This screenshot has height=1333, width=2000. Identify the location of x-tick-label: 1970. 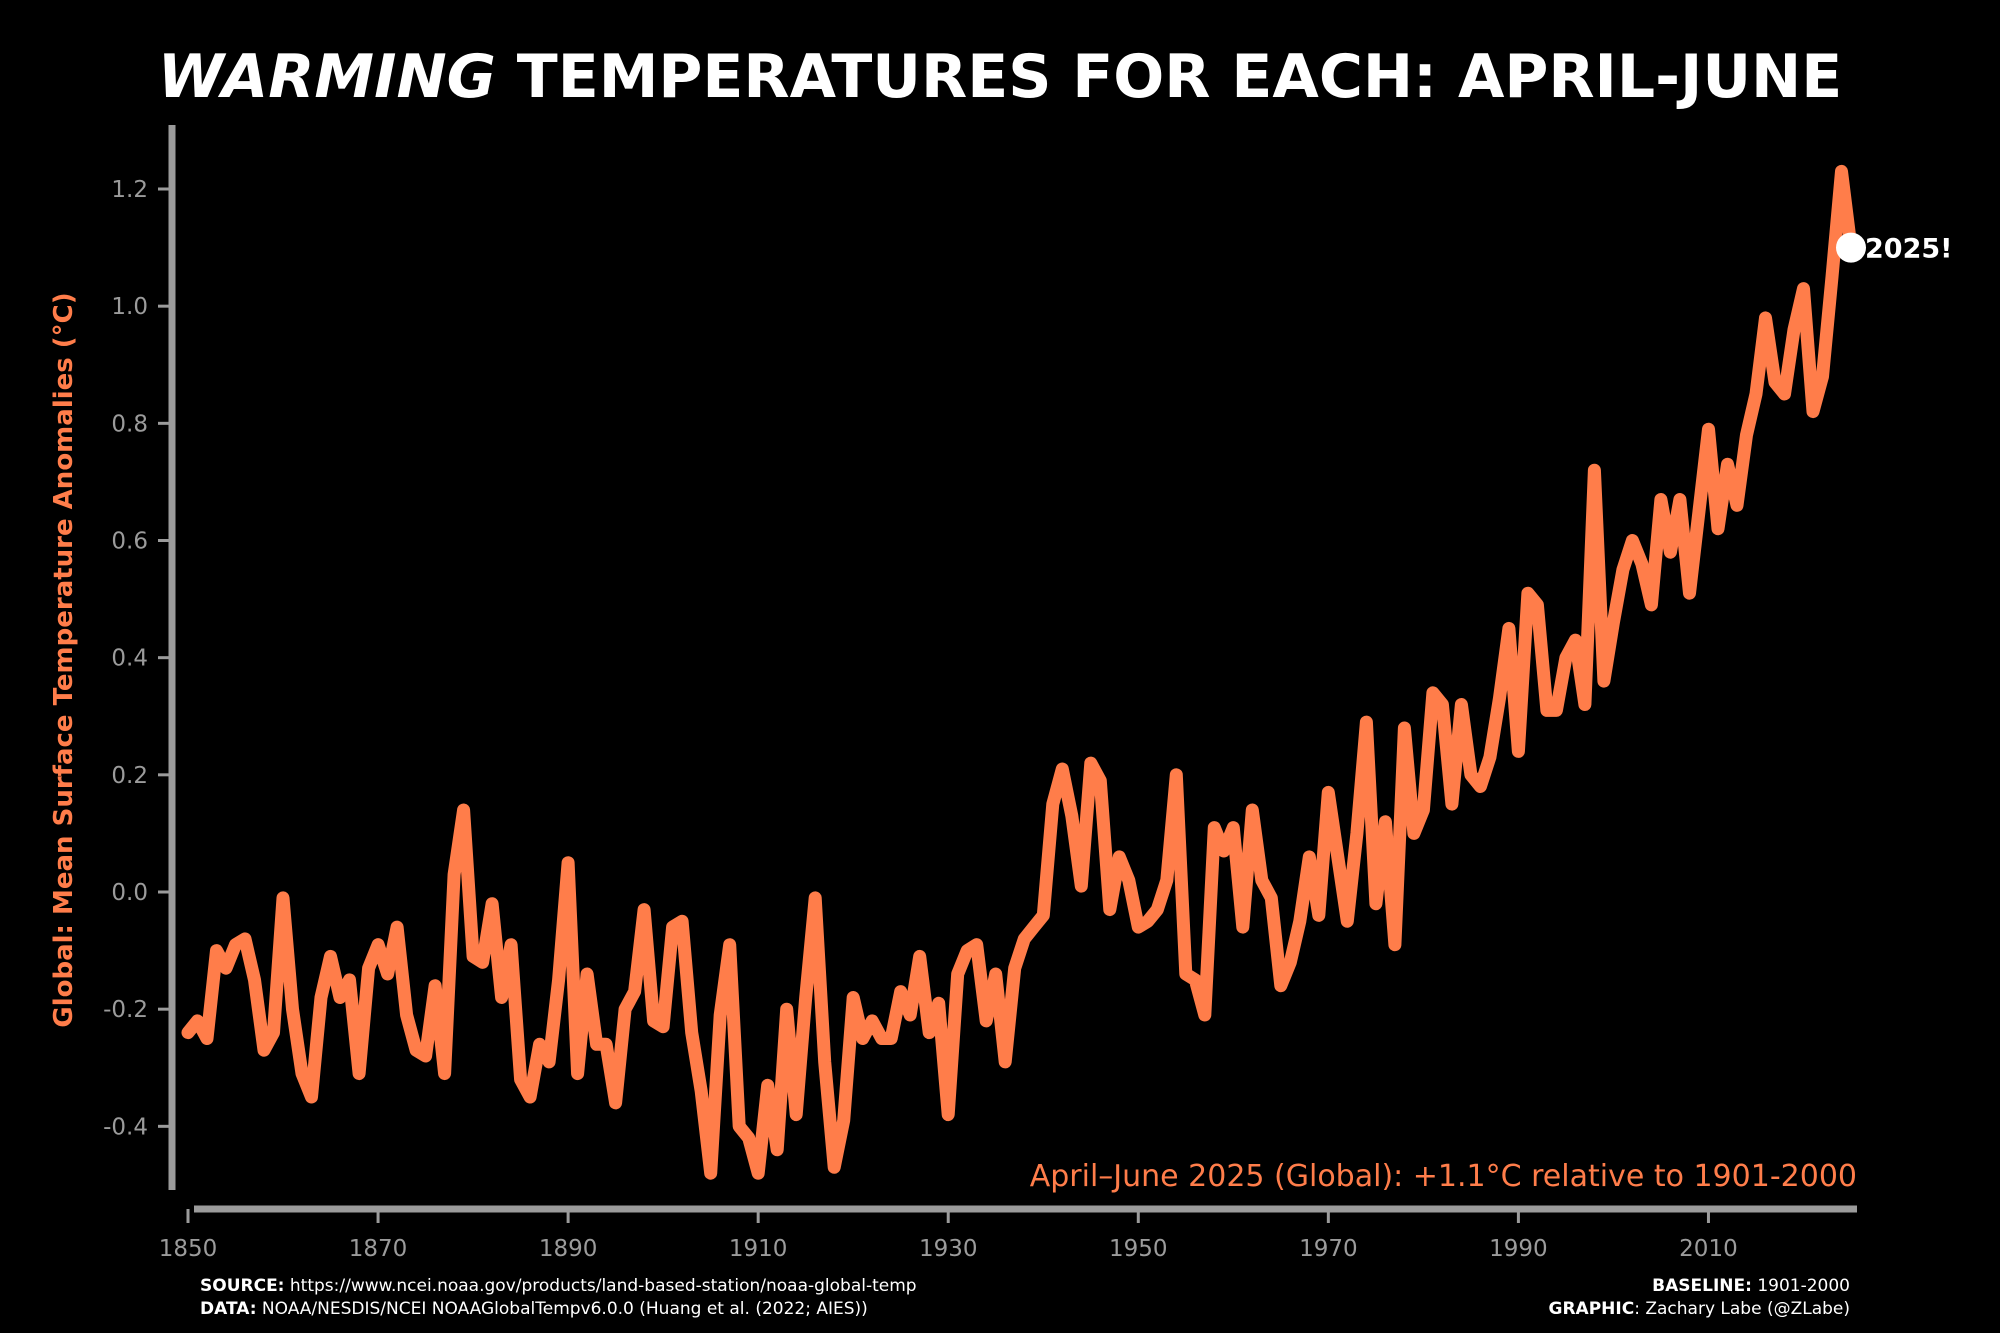
(1328, 1249).